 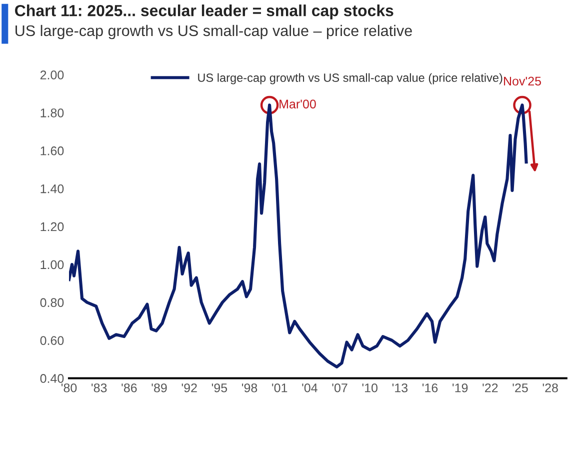 What do you see at coordinates (298, 104) in the screenshot?
I see `annotation: Mar'00` at bounding box center [298, 104].